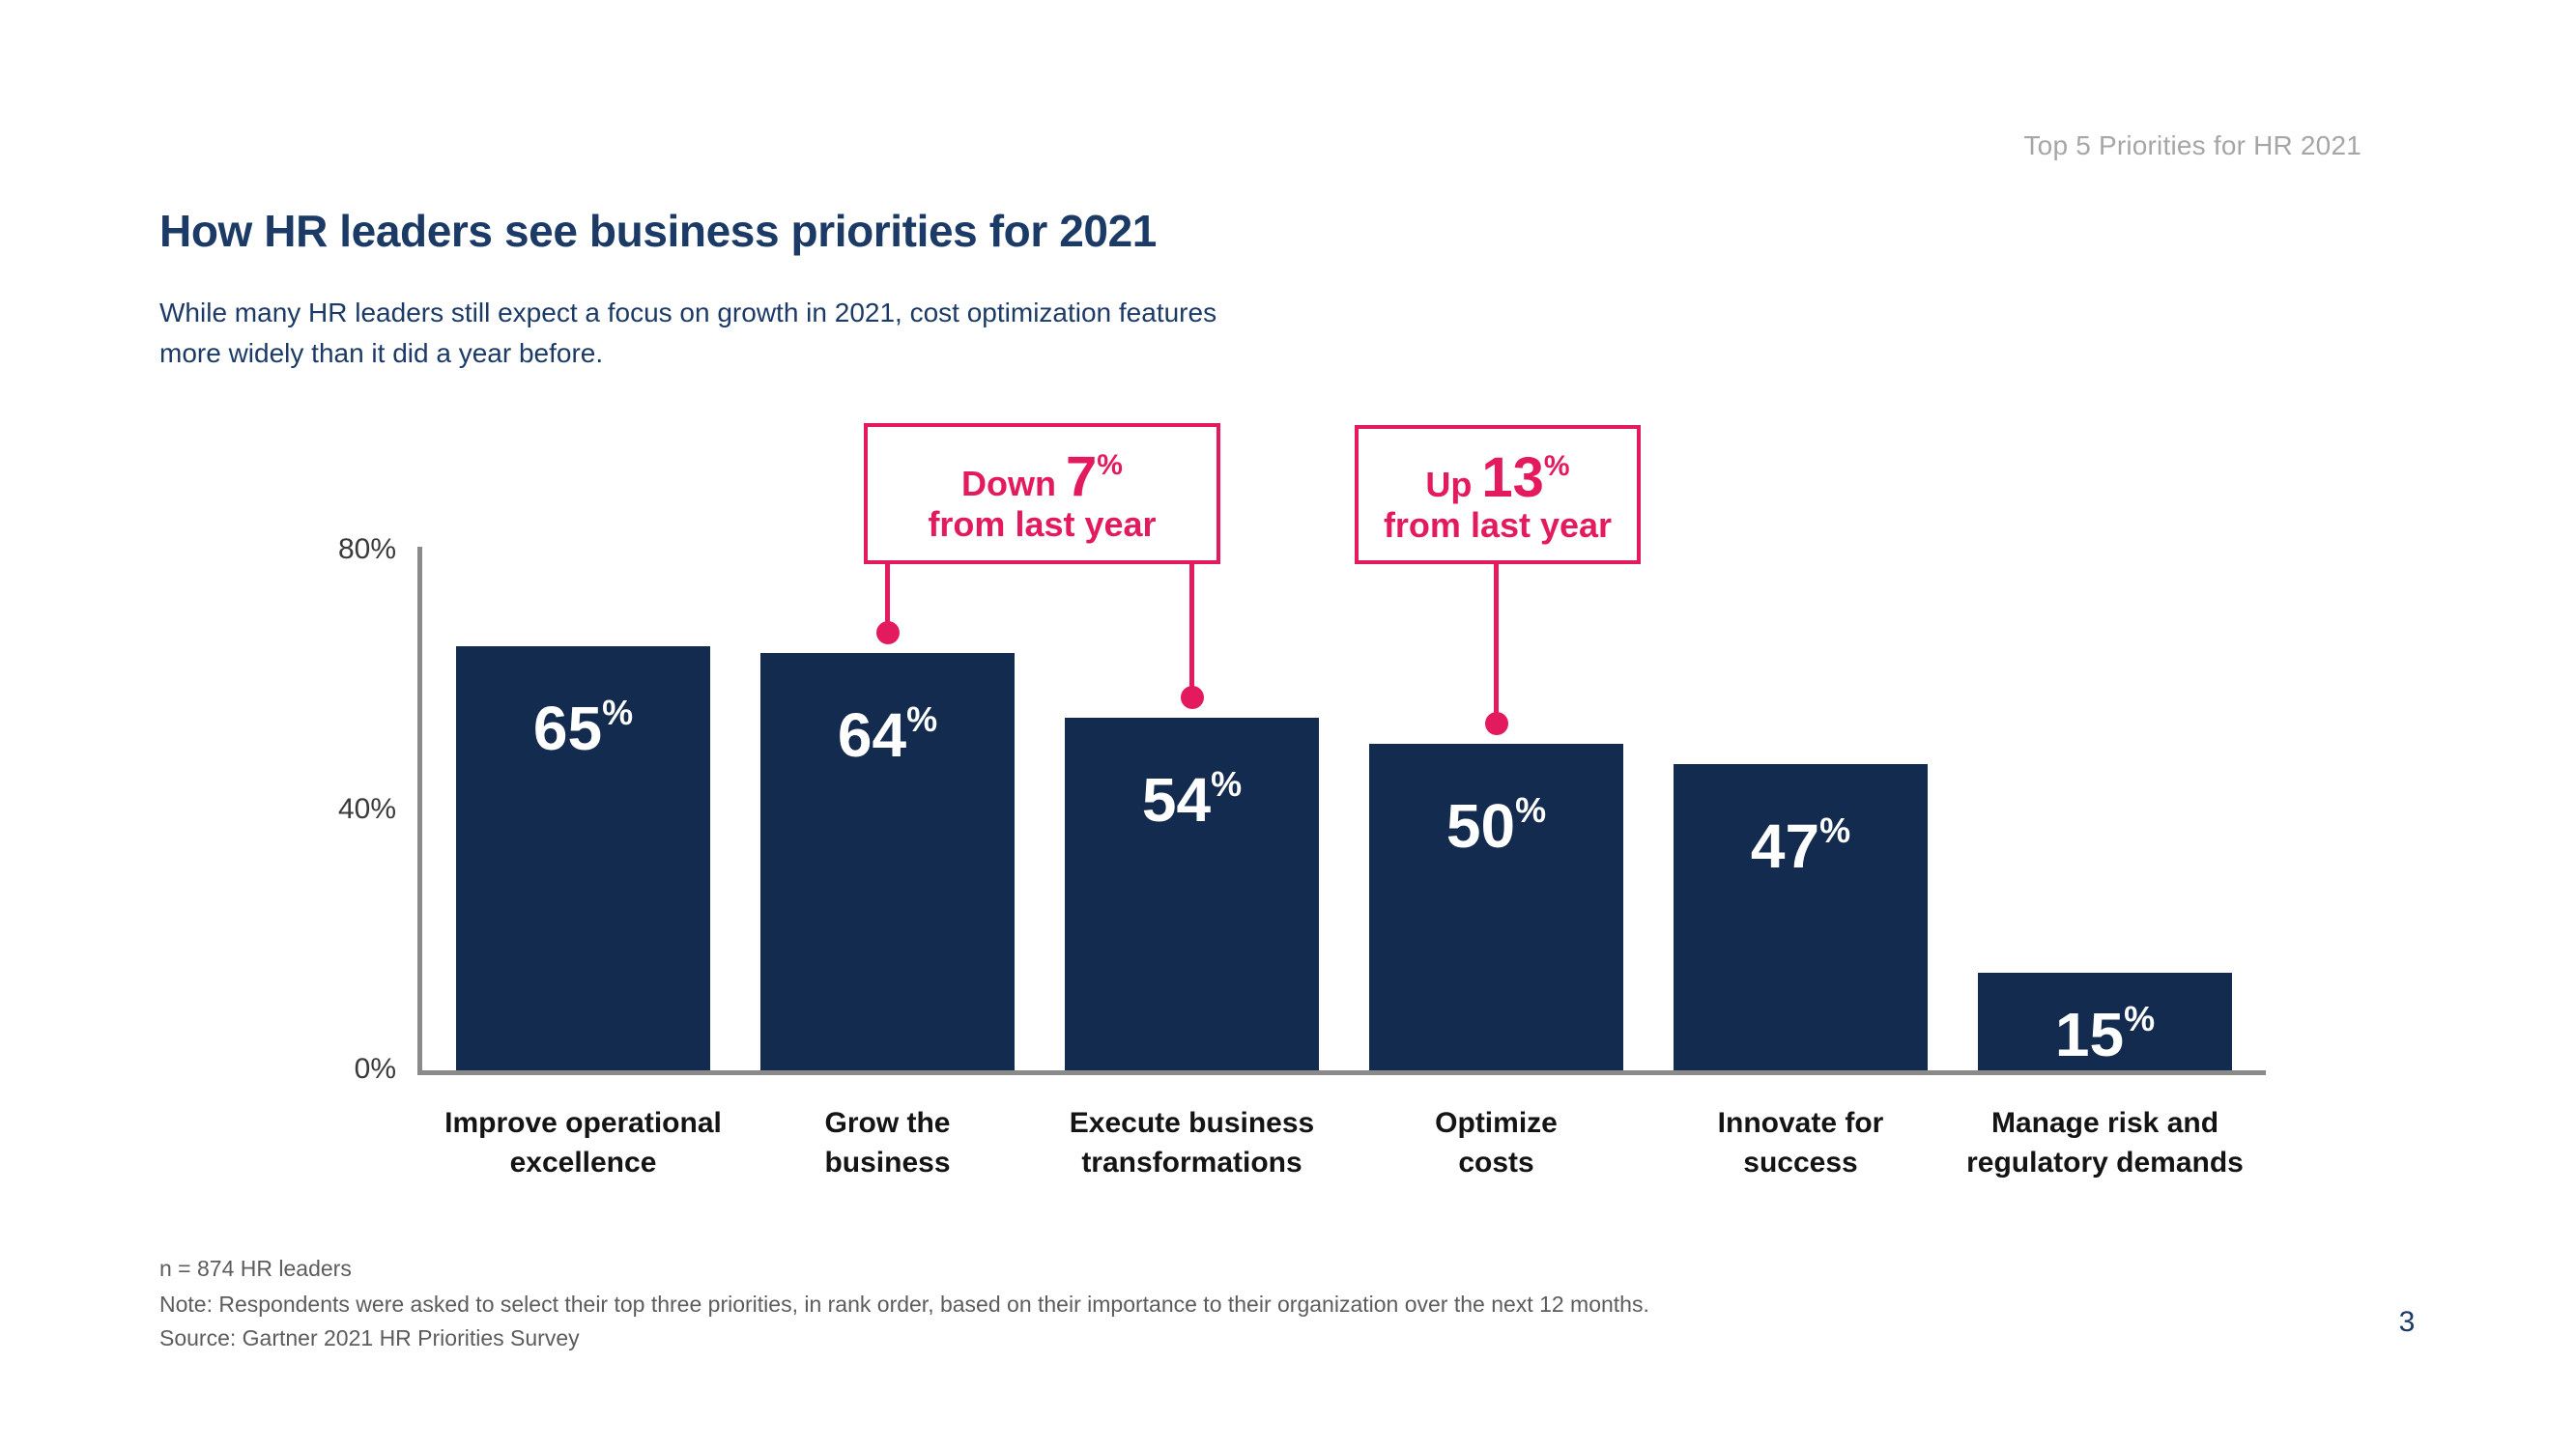 This screenshot has width=2576, height=1449. I want to click on annotation-callout-down: Down 7% from last year, so click(1042, 493).